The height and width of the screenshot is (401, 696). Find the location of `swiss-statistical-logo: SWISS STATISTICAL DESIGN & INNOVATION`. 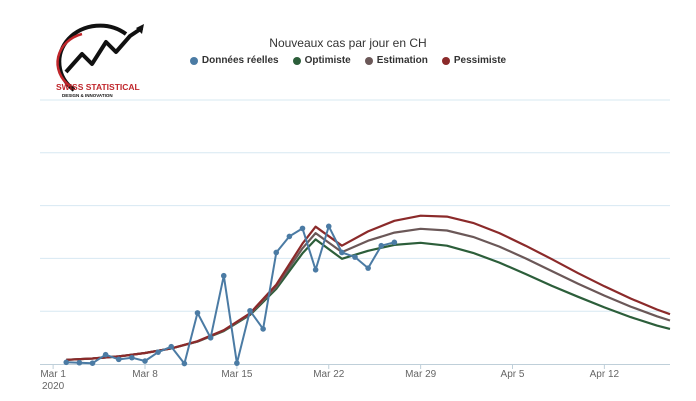

swiss-statistical-logo: SWISS STATISTICAL DESIGN & INNOVATION is located at coordinates (100, 60).